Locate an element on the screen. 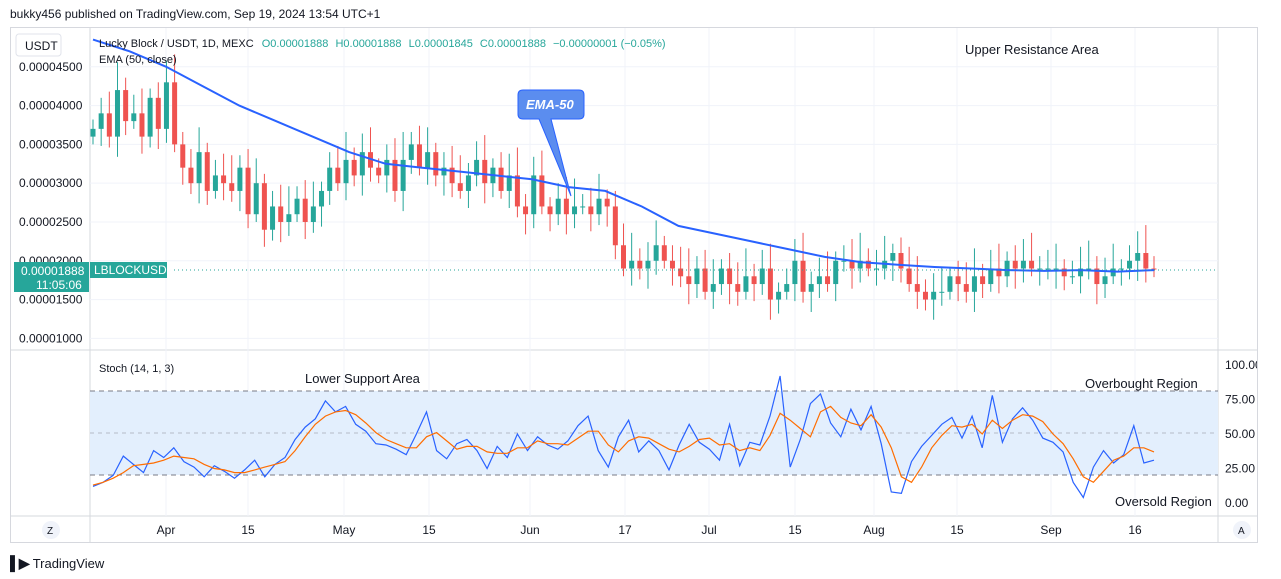 The height and width of the screenshot is (579, 1281). stoch-d-line is located at coordinates (623, 445).